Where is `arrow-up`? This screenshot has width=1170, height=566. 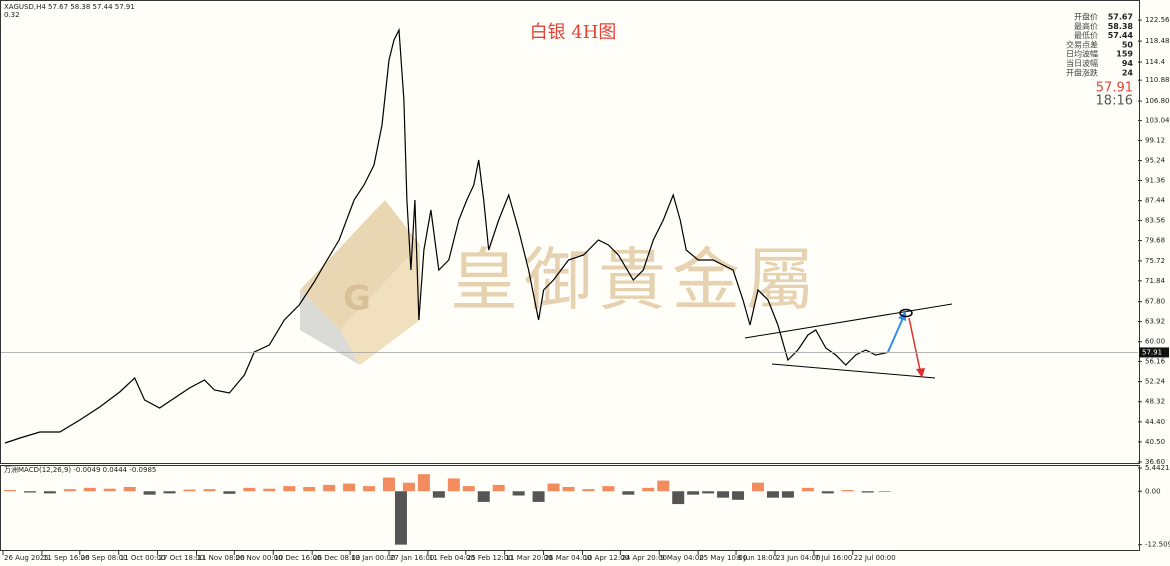 arrow-up is located at coordinates (895, 335).